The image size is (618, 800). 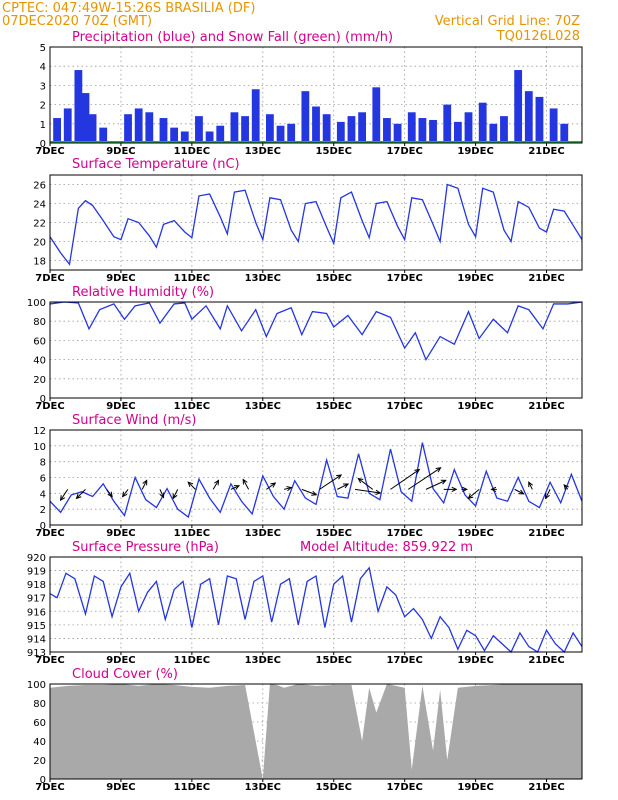 What do you see at coordinates (36, 303) in the screenshot?
I see `y-tick-label: 100` at bounding box center [36, 303].